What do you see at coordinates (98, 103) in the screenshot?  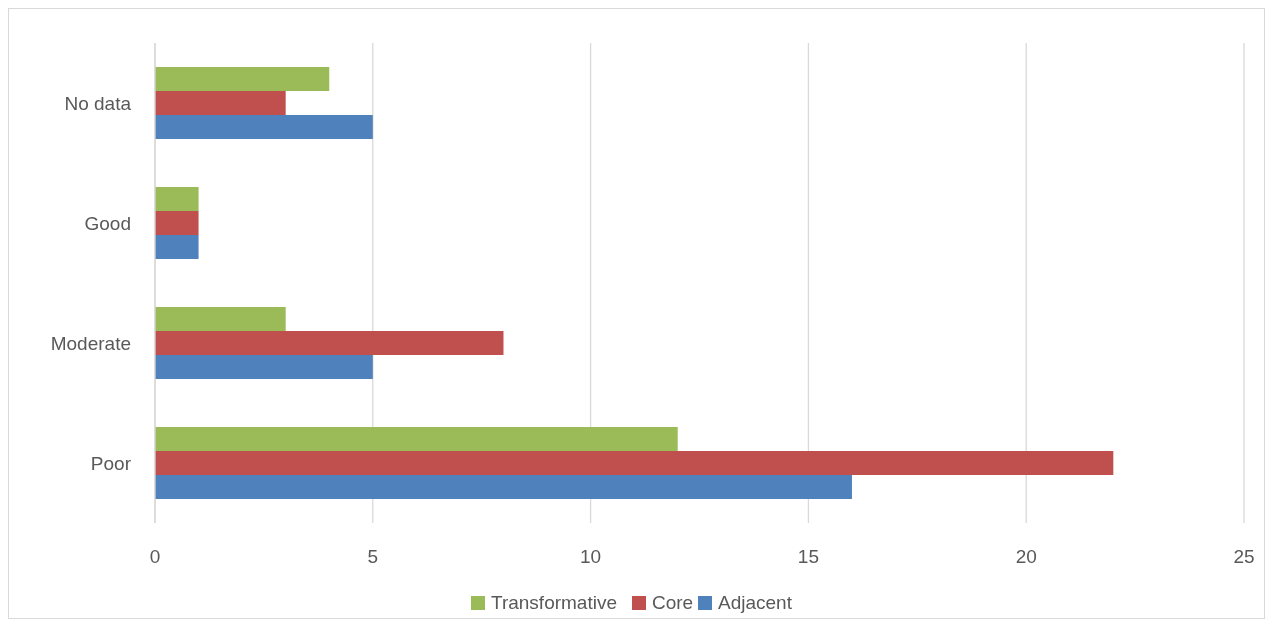 I see `y-tick-label: No data` at bounding box center [98, 103].